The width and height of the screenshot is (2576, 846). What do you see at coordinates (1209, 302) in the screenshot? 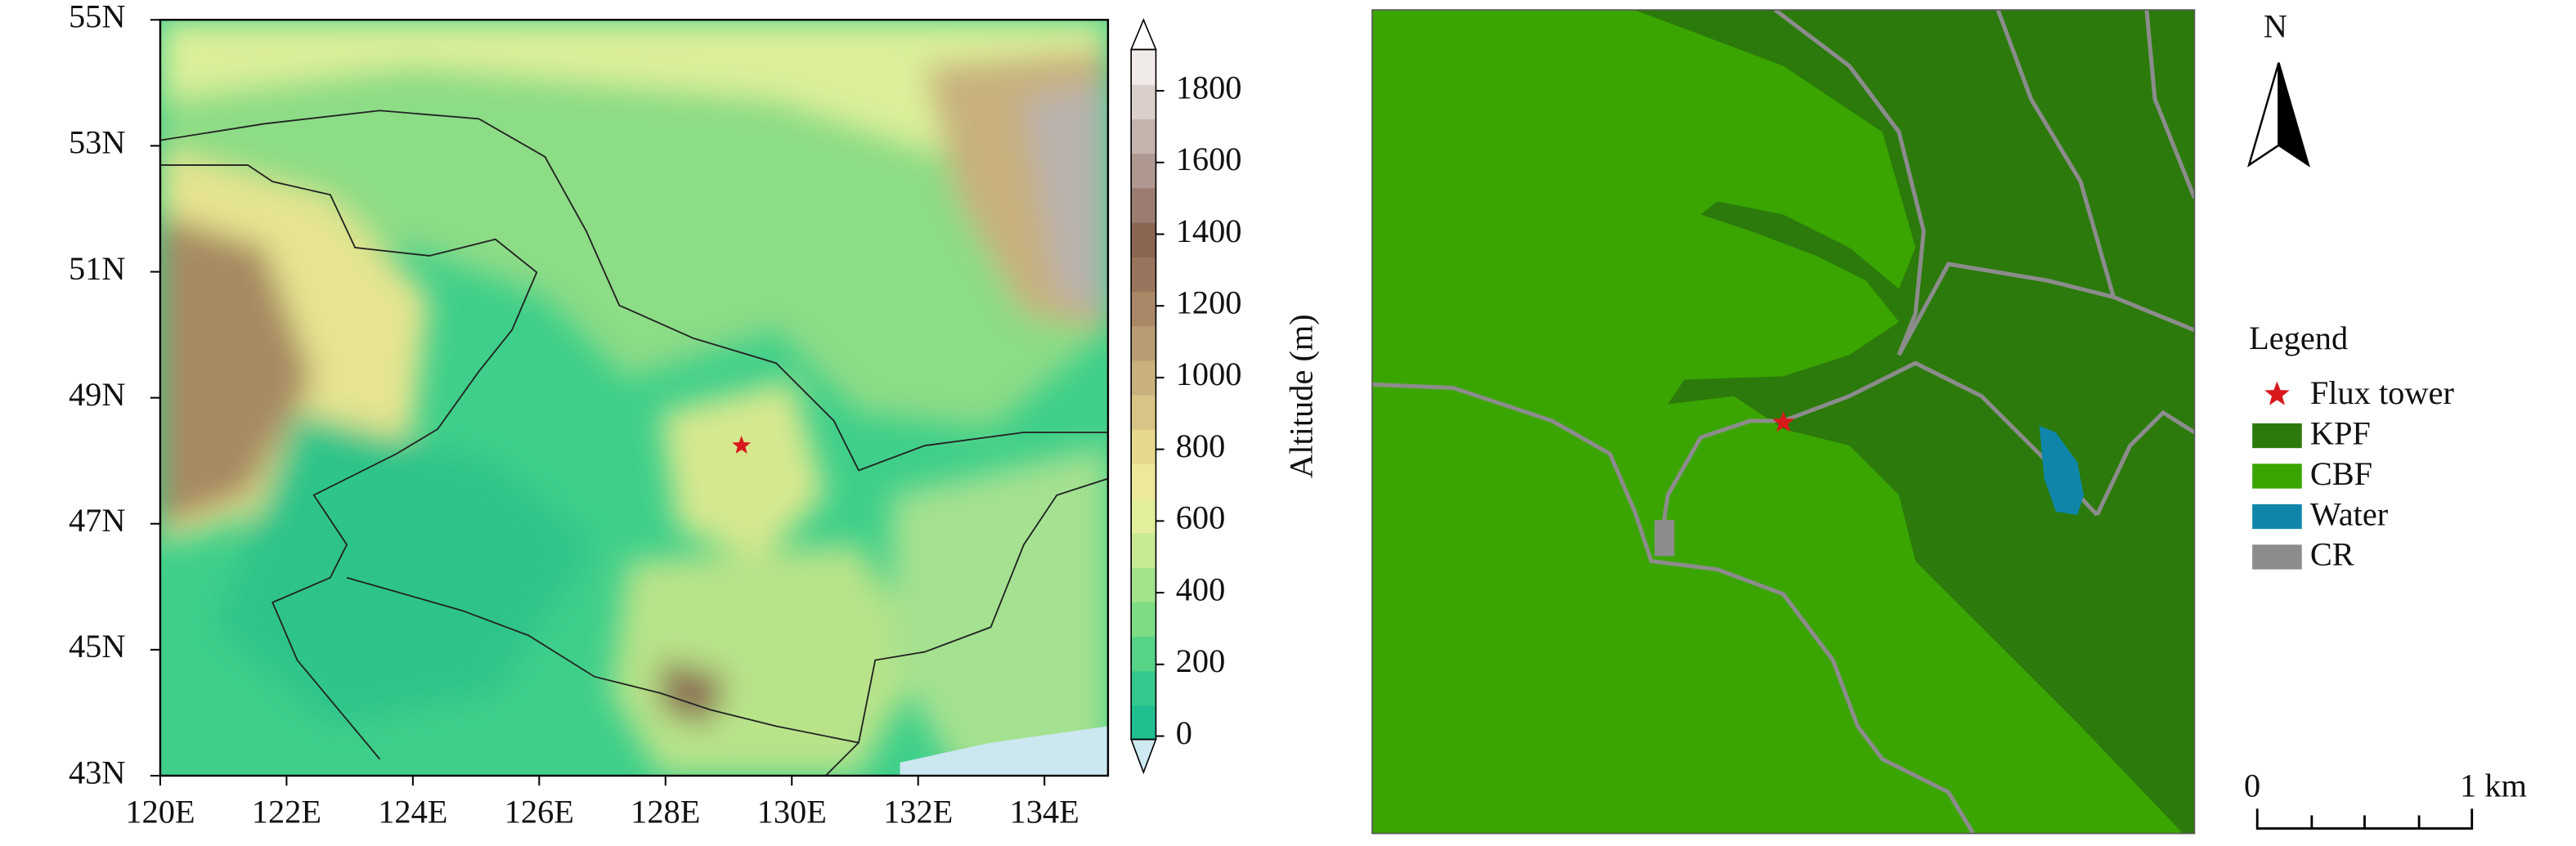
I see `colorbar-tick-label: 1200` at bounding box center [1209, 302].